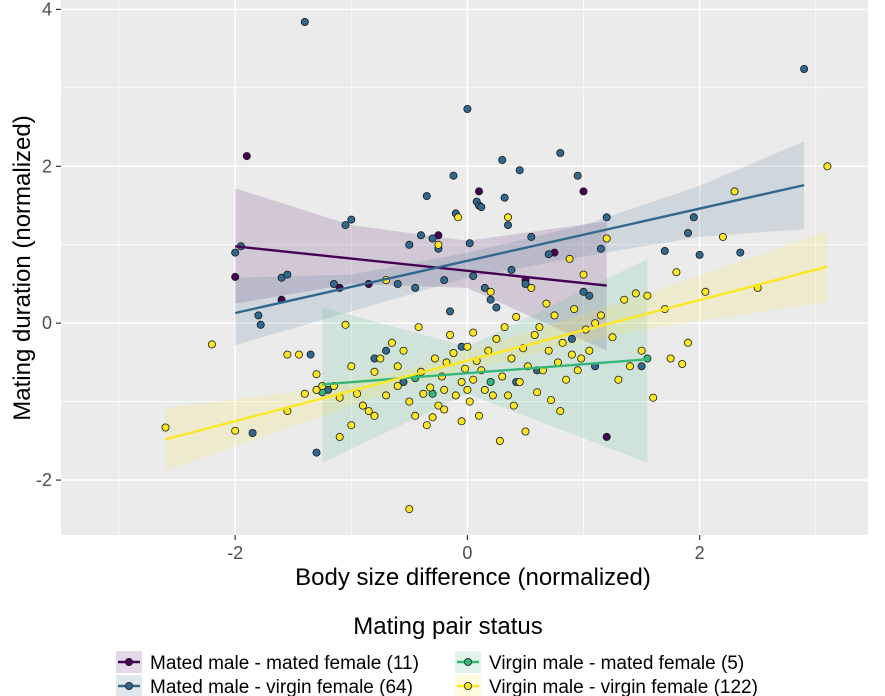  What do you see at coordinates (421, 266) in the screenshot?
I see `regression-line` at bounding box center [421, 266].